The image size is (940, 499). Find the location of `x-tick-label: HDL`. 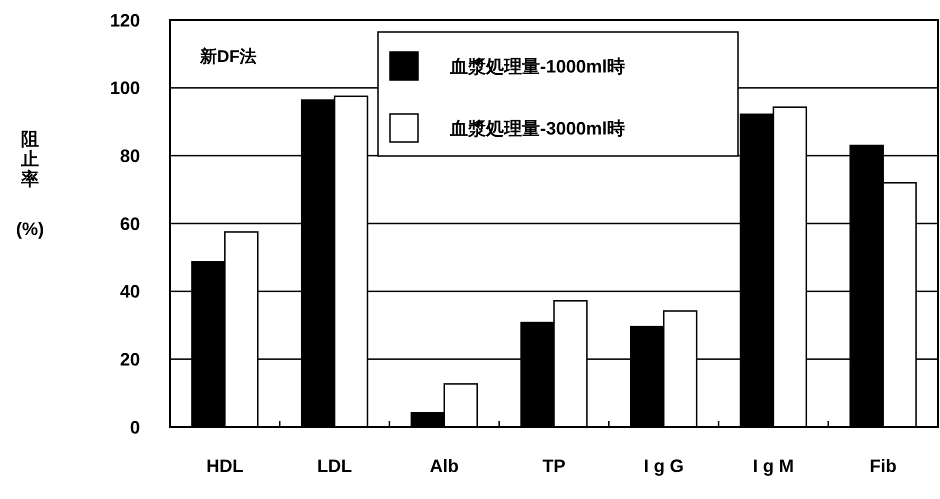

x-tick-label: HDL is located at coordinates (225, 466).